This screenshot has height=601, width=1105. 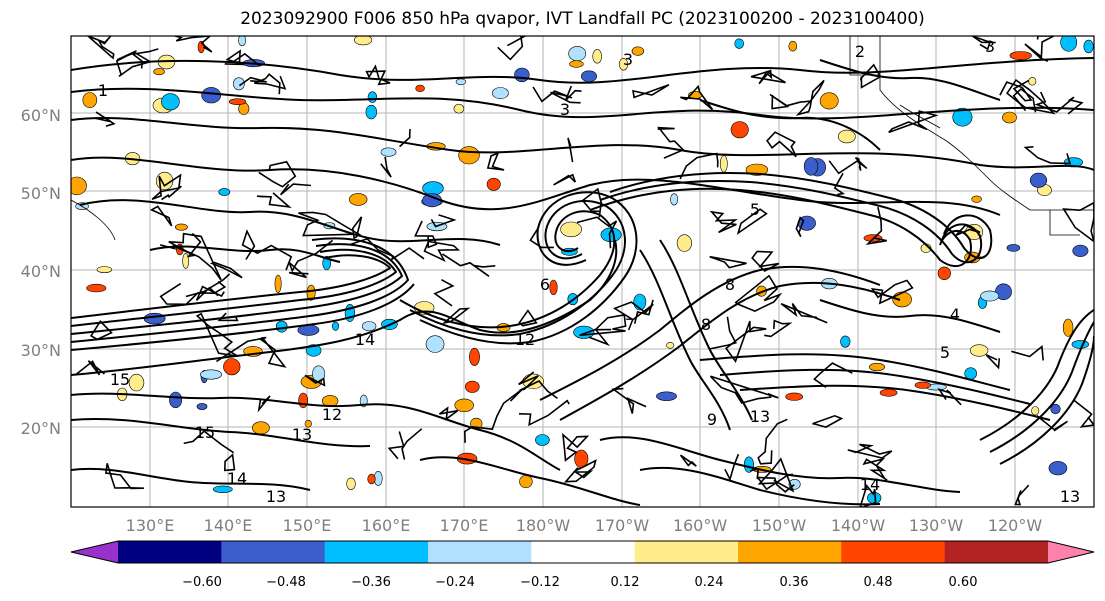 What do you see at coordinates (464, 525) in the screenshot?
I see `lon-label-170e: 170°E` at bounding box center [464, 525].